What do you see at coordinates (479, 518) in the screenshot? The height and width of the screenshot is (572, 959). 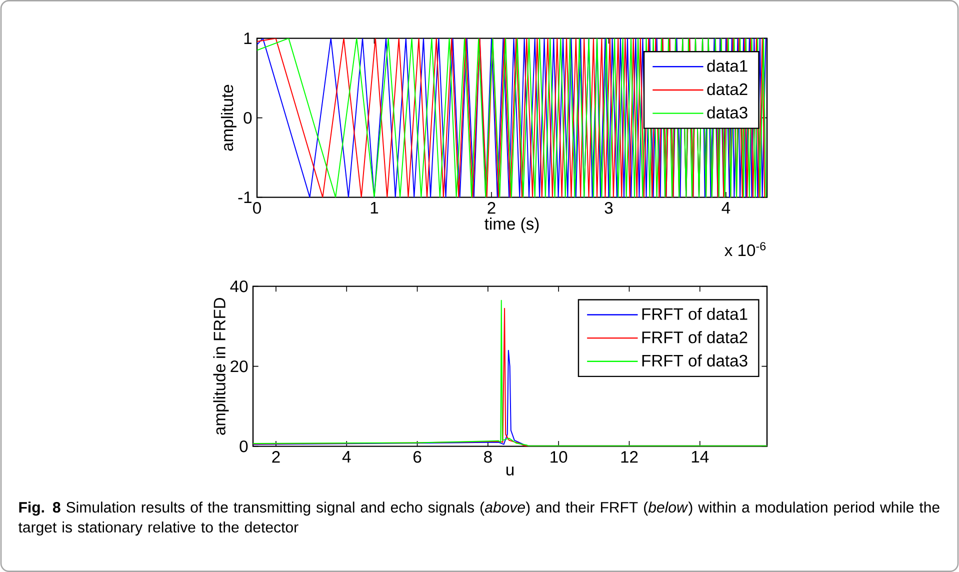 I see `text: Fig. 8 Simulation results of the transmitting signal and echo signals (above) and their FRFT (below) within a modulation period while the target is stationary relative to the detector` at bounding box center [479, 518].